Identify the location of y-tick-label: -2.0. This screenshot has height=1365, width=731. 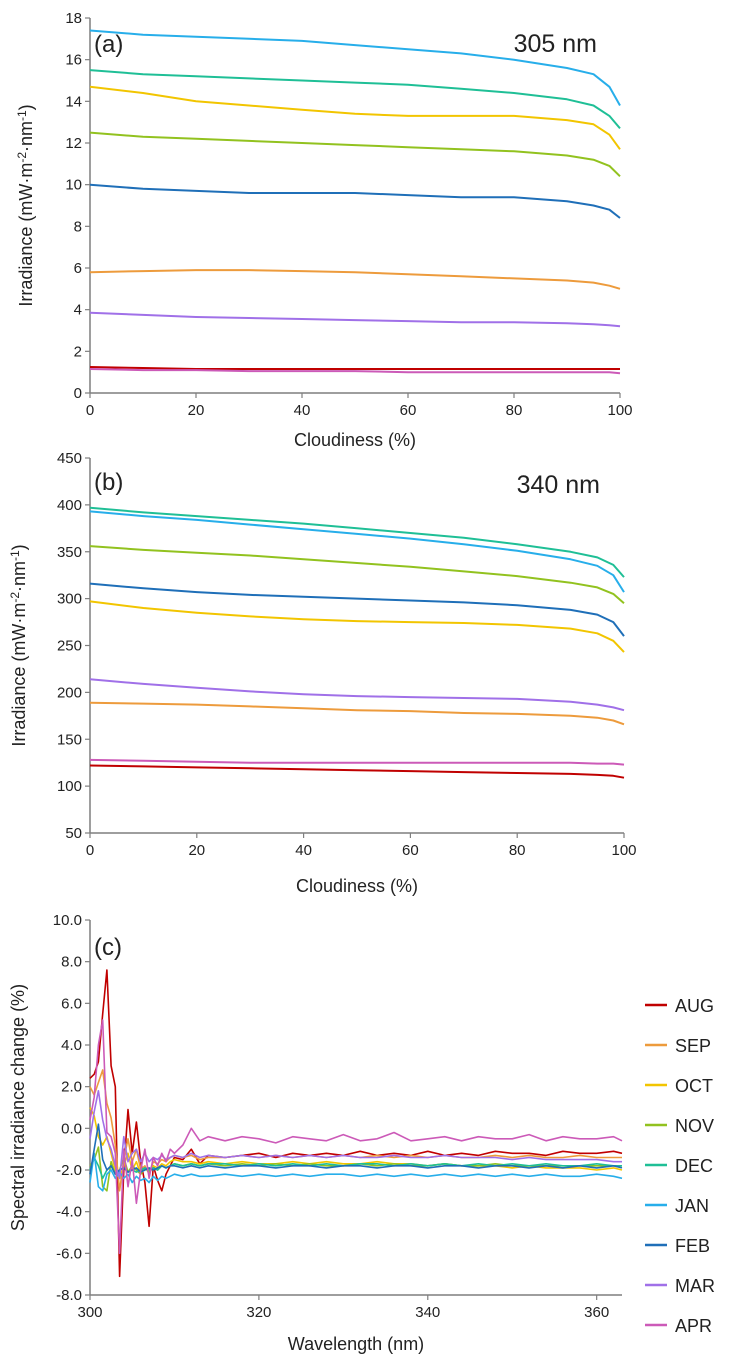
(69, 1170).